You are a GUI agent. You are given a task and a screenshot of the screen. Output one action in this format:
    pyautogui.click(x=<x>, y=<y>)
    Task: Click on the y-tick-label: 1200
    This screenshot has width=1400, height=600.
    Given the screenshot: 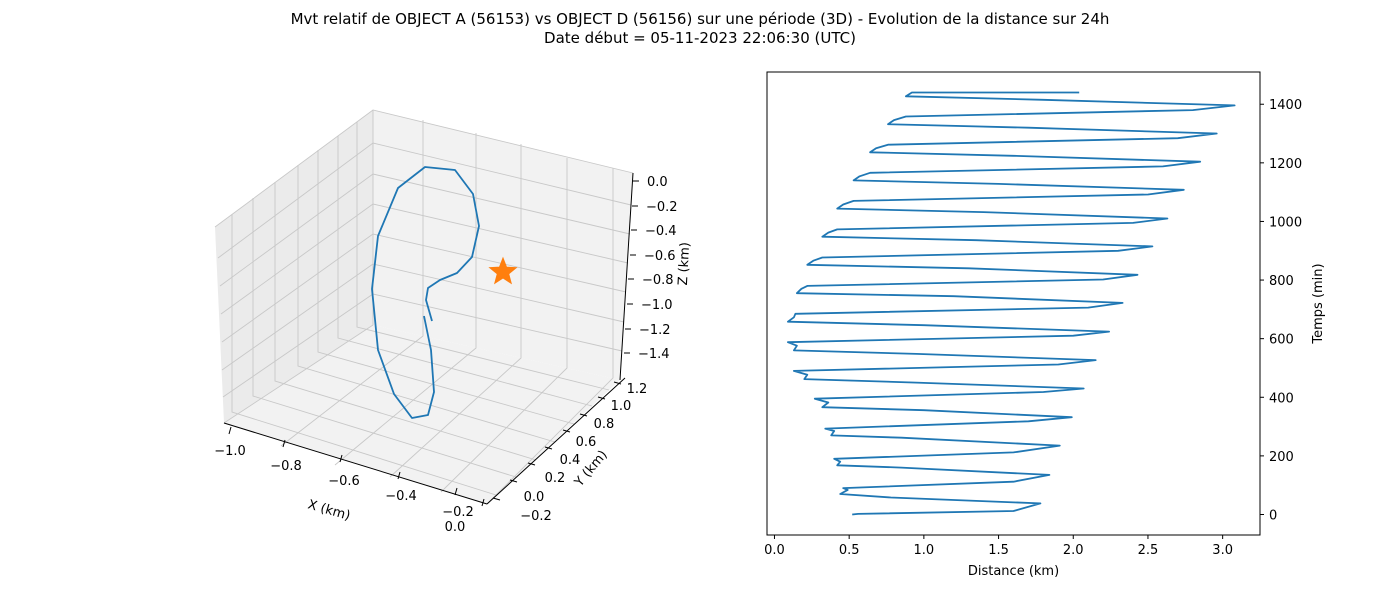 What is the action you would take?
    pyautogui.click(x=1285, y=164)
    